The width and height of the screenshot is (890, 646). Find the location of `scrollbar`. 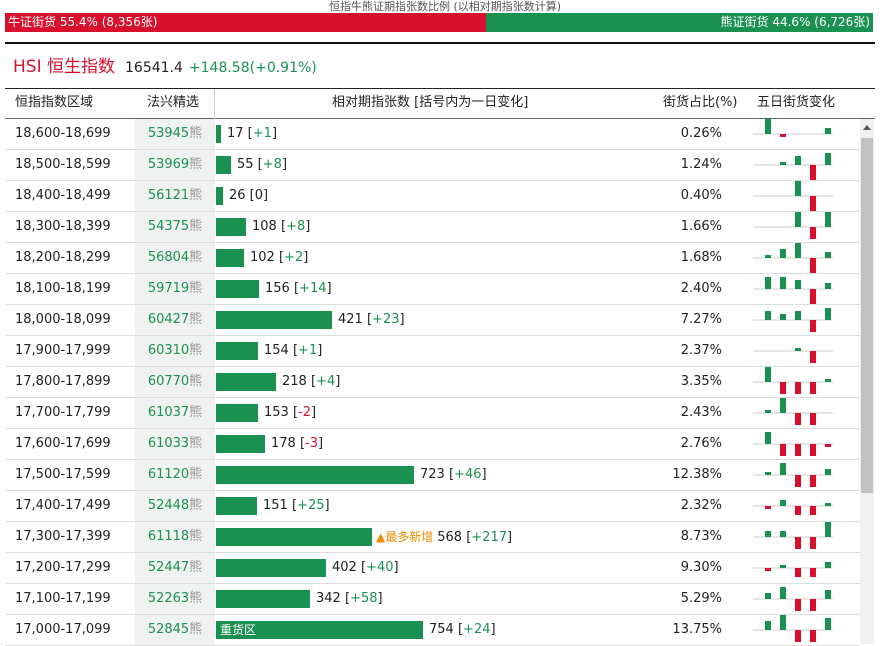

scrollbar is located at coordinates (867, 381).